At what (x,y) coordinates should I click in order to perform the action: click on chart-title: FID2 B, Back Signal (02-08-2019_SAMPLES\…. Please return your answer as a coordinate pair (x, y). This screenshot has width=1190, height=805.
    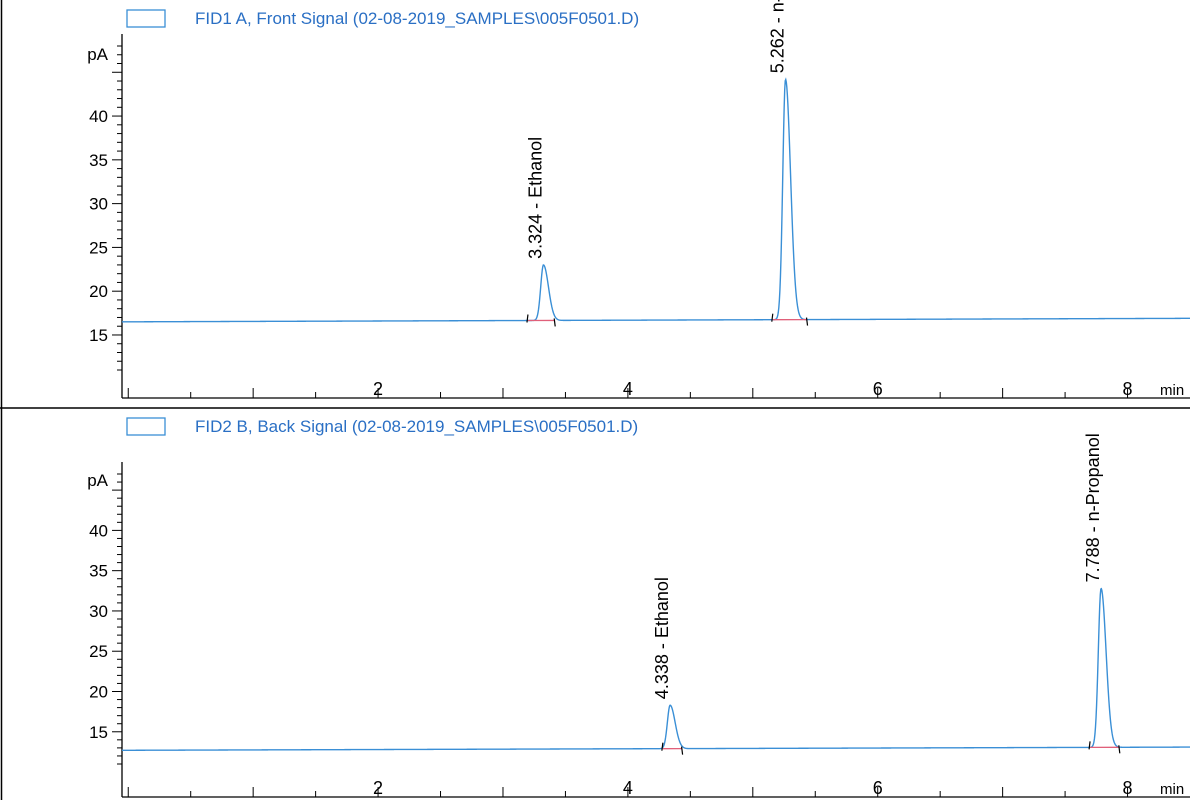
    Looking at the image, I should click on (416, 426).